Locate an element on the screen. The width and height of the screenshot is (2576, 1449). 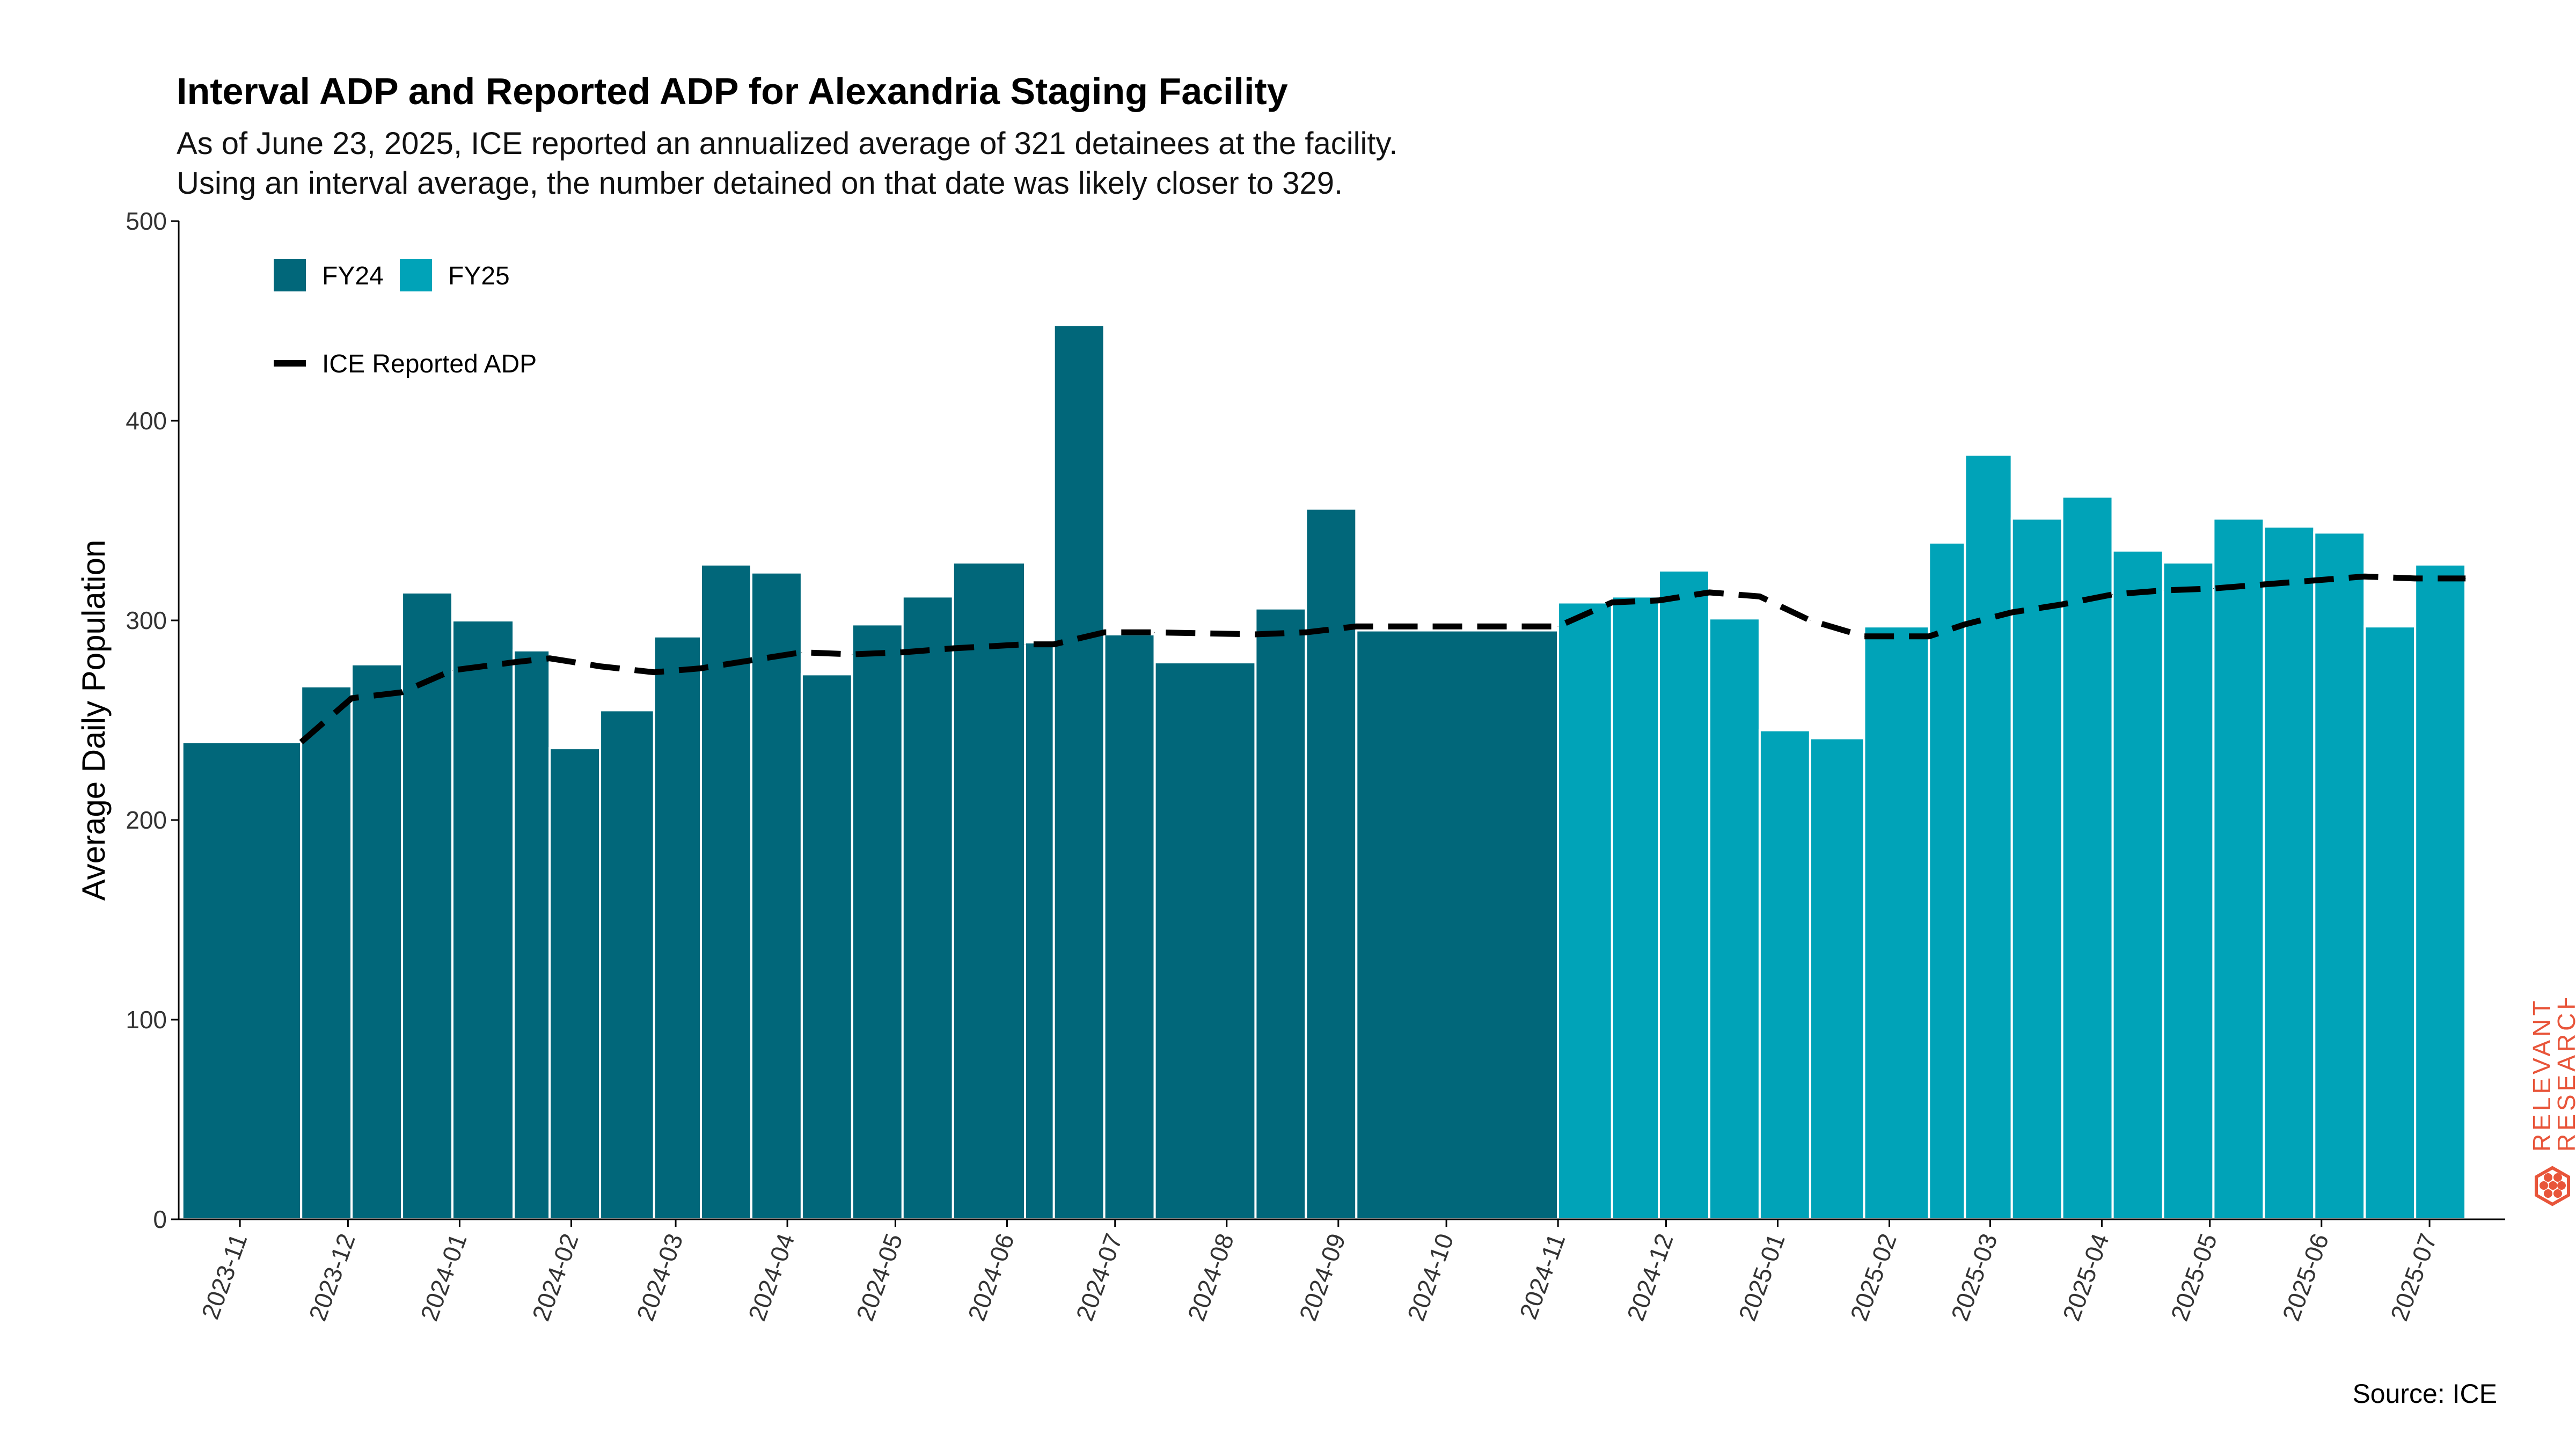
x-tick-label-2023-11: 2023-11 is located at coordinates (224, 1276).